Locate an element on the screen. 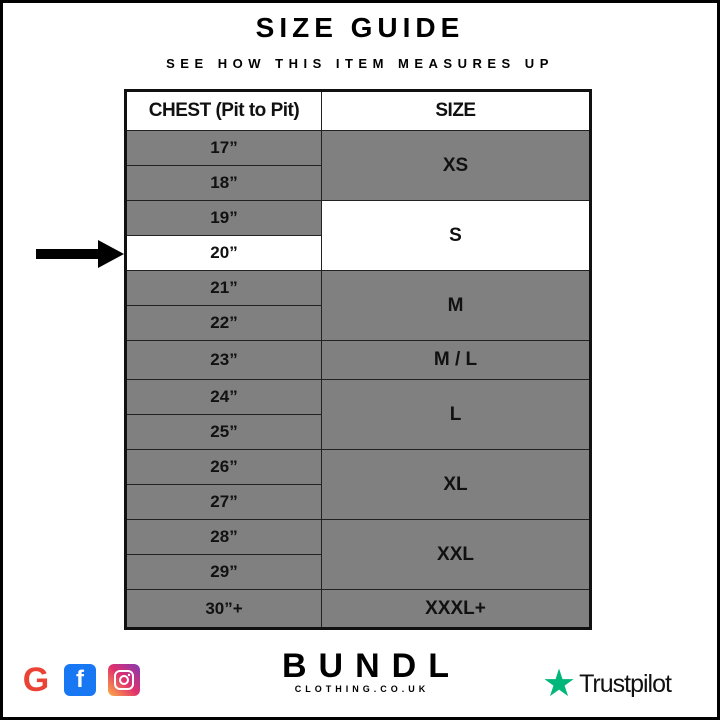  size-cell: L is located at coordinates (456, 414).